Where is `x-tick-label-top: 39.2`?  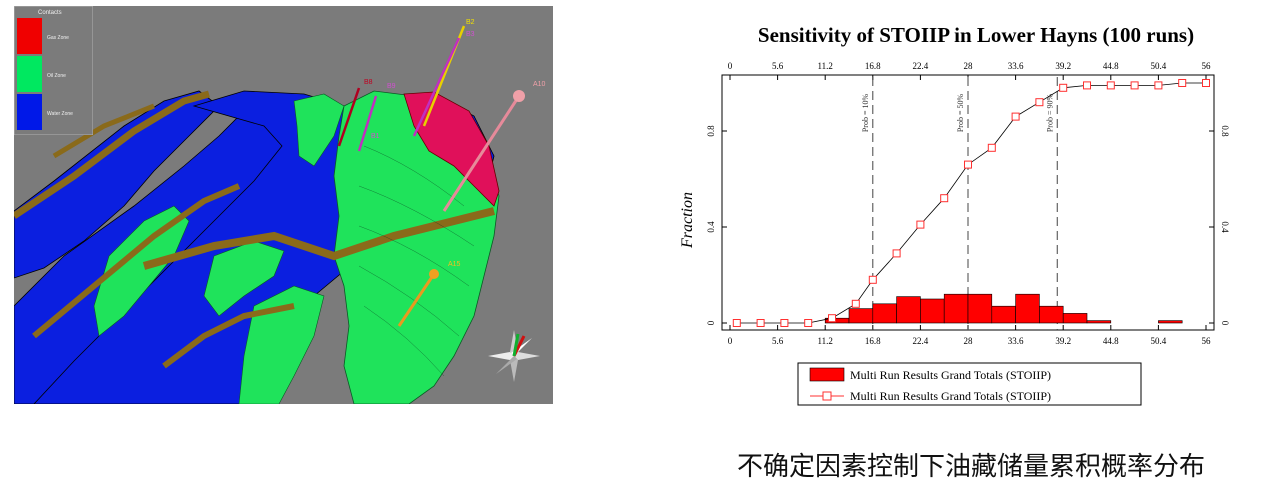 x-tick-label-top: 39.2 is located at coordinates (1063, 66).